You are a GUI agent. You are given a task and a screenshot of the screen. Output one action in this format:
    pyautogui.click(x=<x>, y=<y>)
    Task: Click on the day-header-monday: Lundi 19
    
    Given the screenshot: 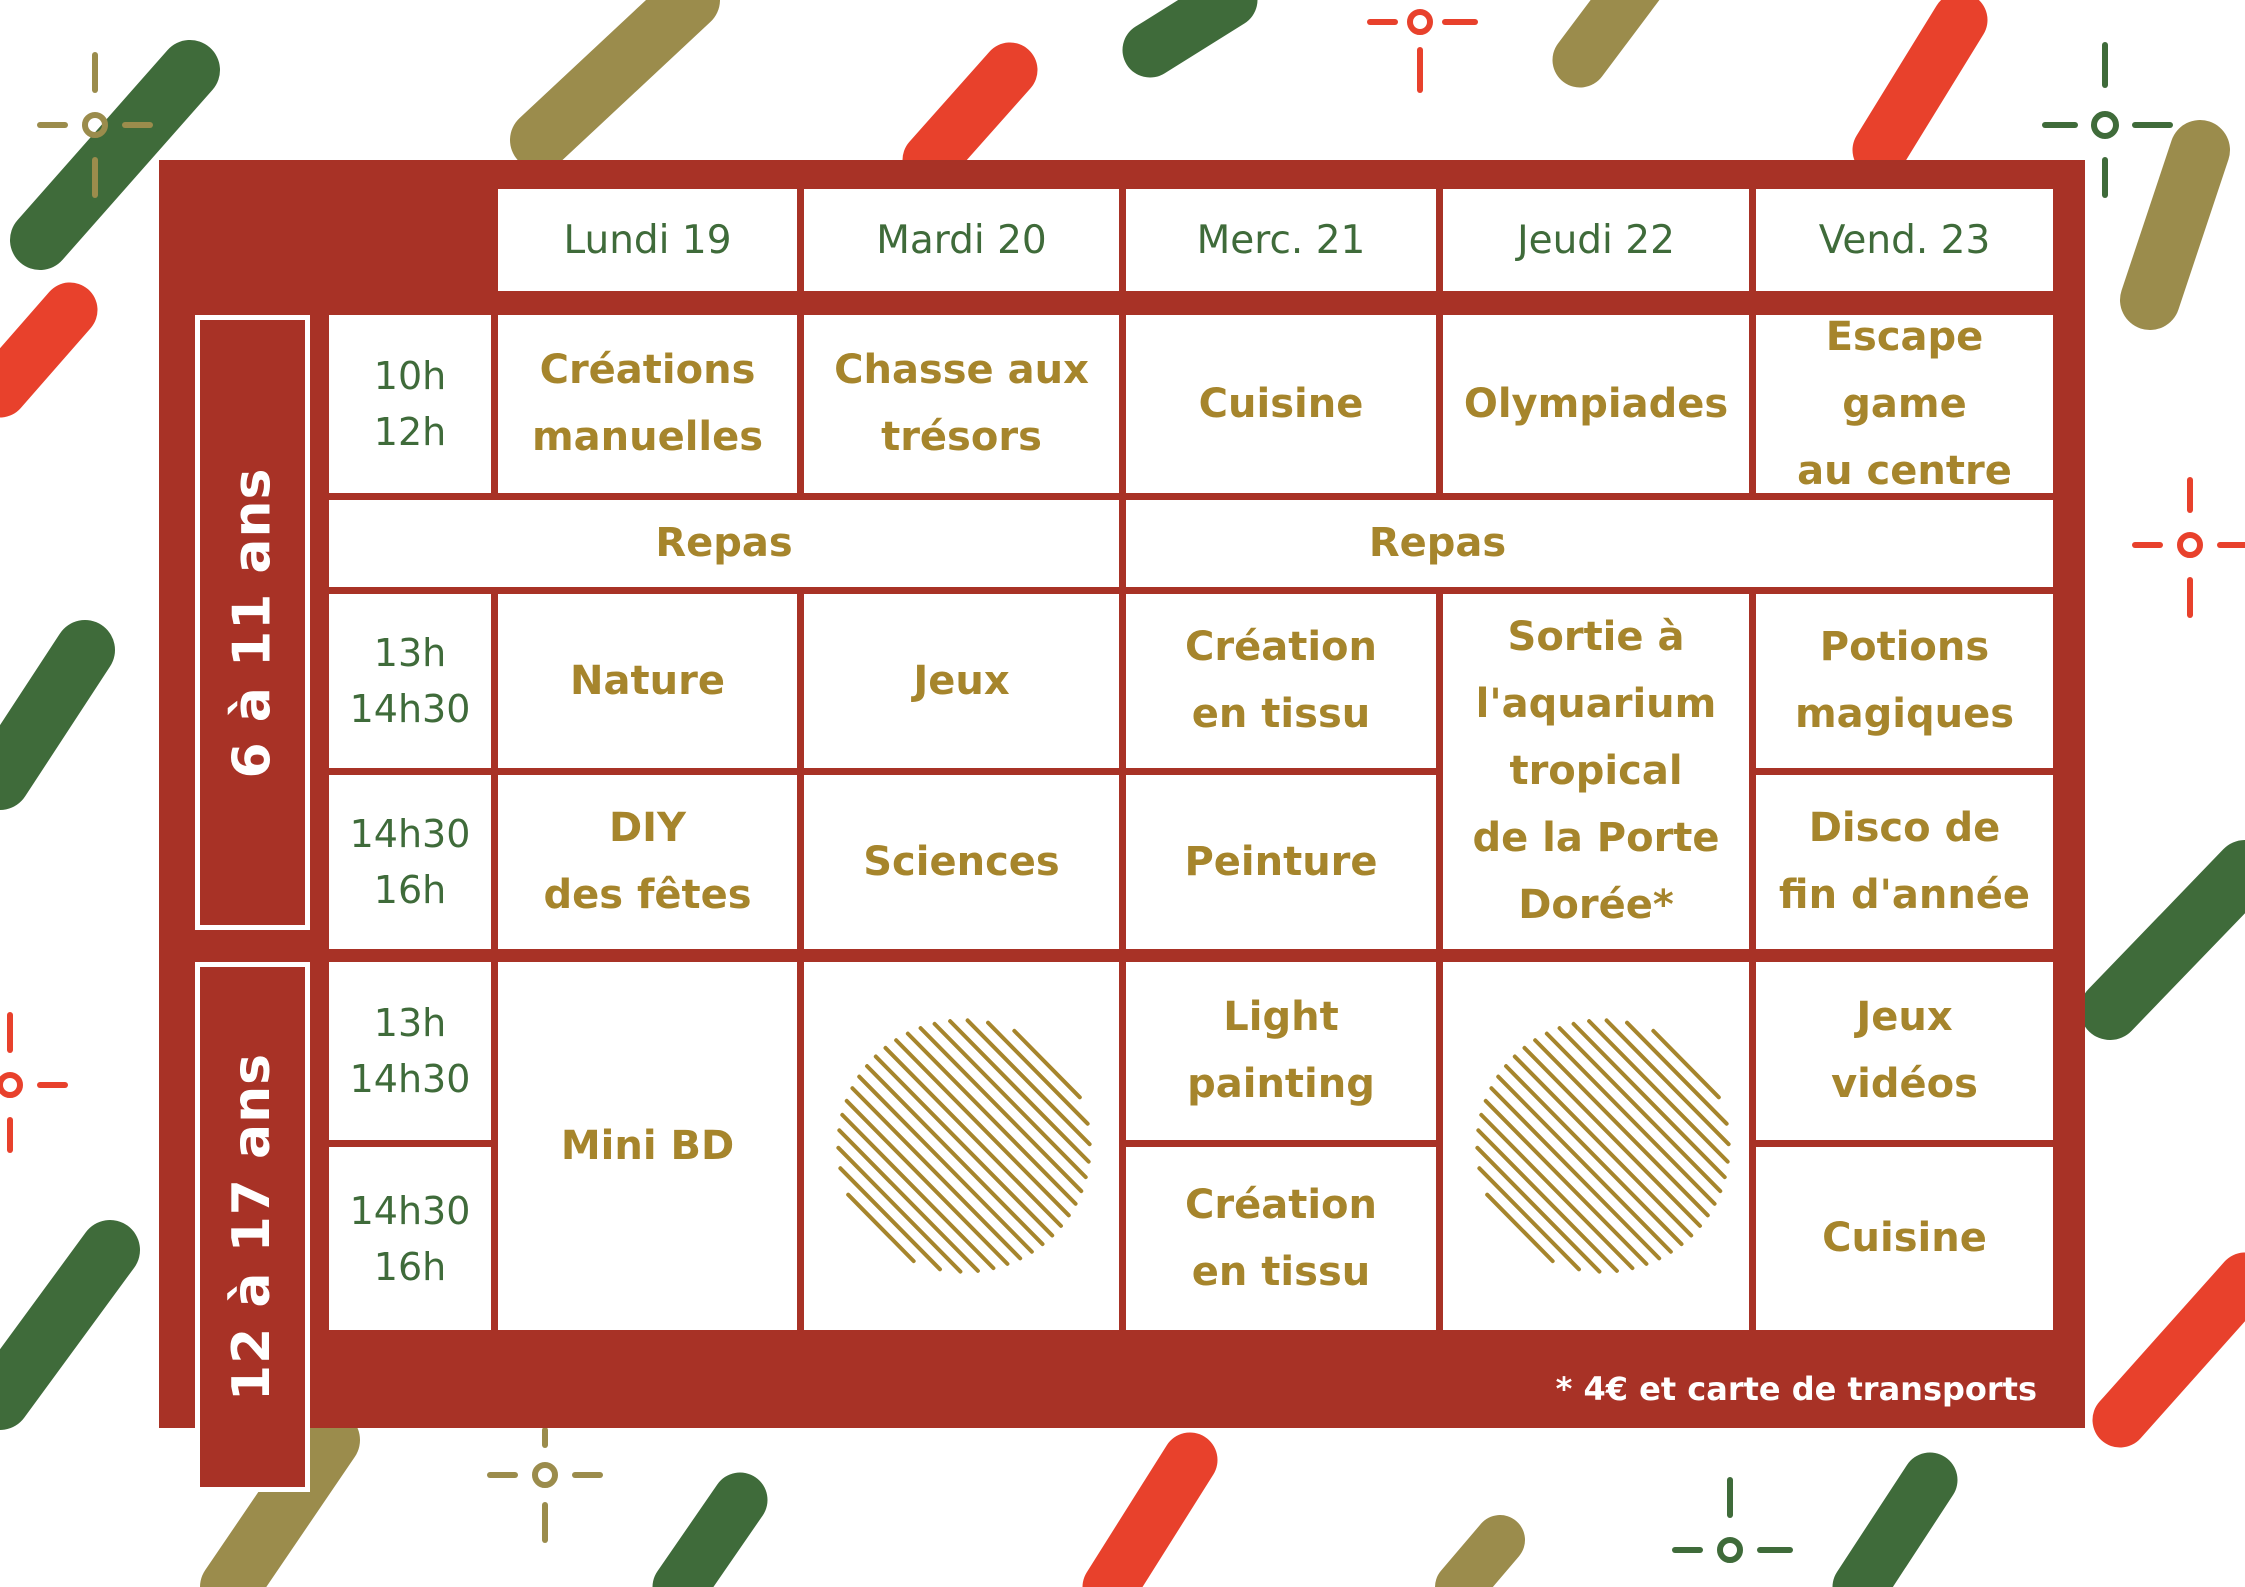 What is the action you would take?
    pyautogui.click(x=647, y=240)
    